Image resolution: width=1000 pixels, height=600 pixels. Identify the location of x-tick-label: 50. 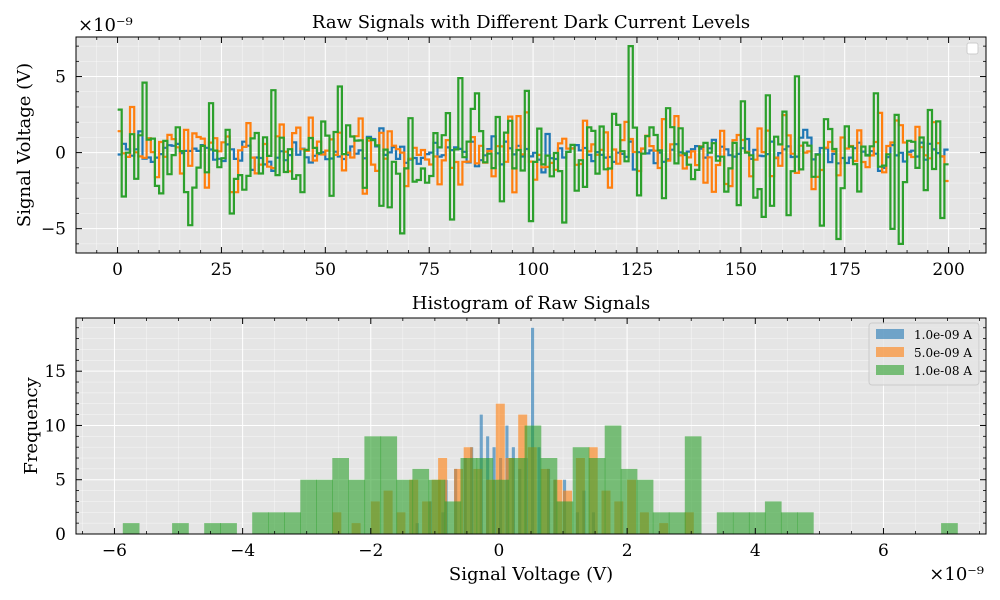
(325, 270).